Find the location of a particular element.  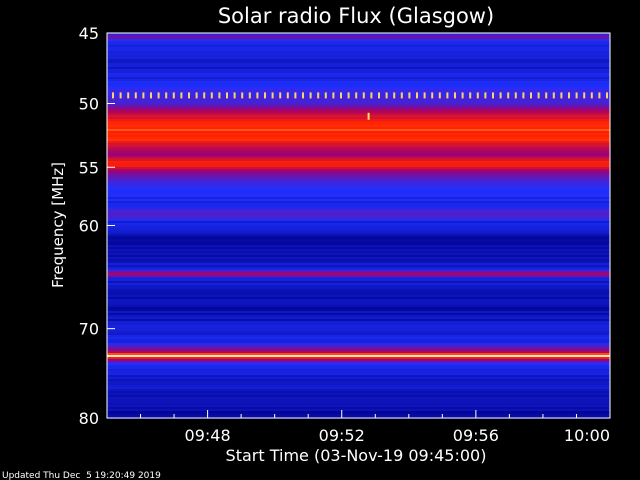

x-tick-label: 10:00 is located at coordinates (587, 435).